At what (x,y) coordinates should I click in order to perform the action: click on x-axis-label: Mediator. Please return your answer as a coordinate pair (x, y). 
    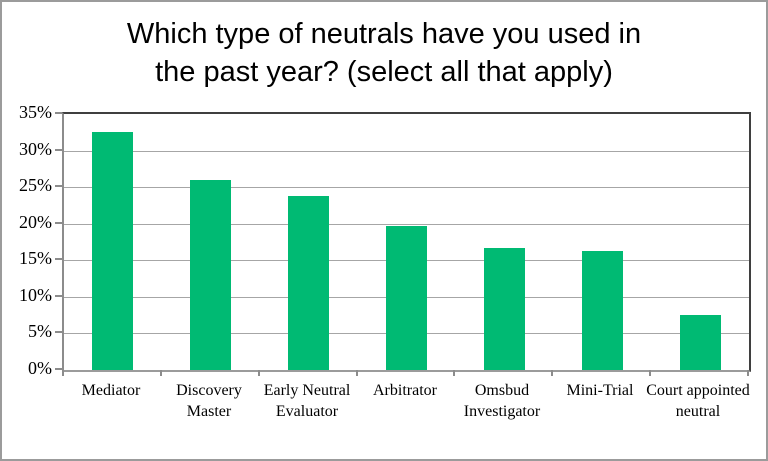
    Looking at the image, I should click on (111, 390).